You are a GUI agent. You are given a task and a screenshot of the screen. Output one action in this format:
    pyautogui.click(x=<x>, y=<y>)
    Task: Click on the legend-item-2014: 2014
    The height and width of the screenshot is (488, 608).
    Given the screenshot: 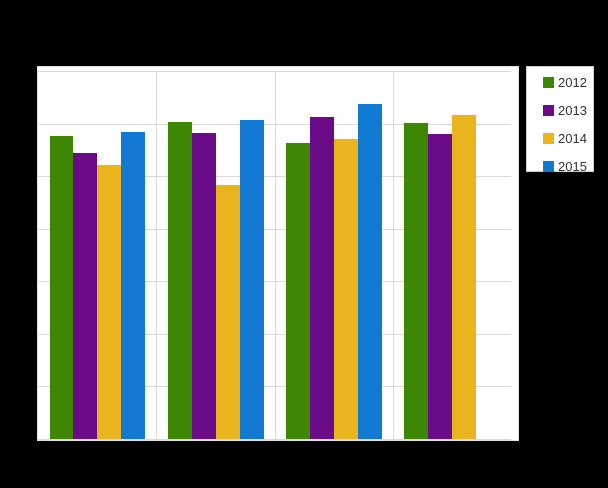 What is the action you would take?
    pyautogui.click(x=568, y=138)
    